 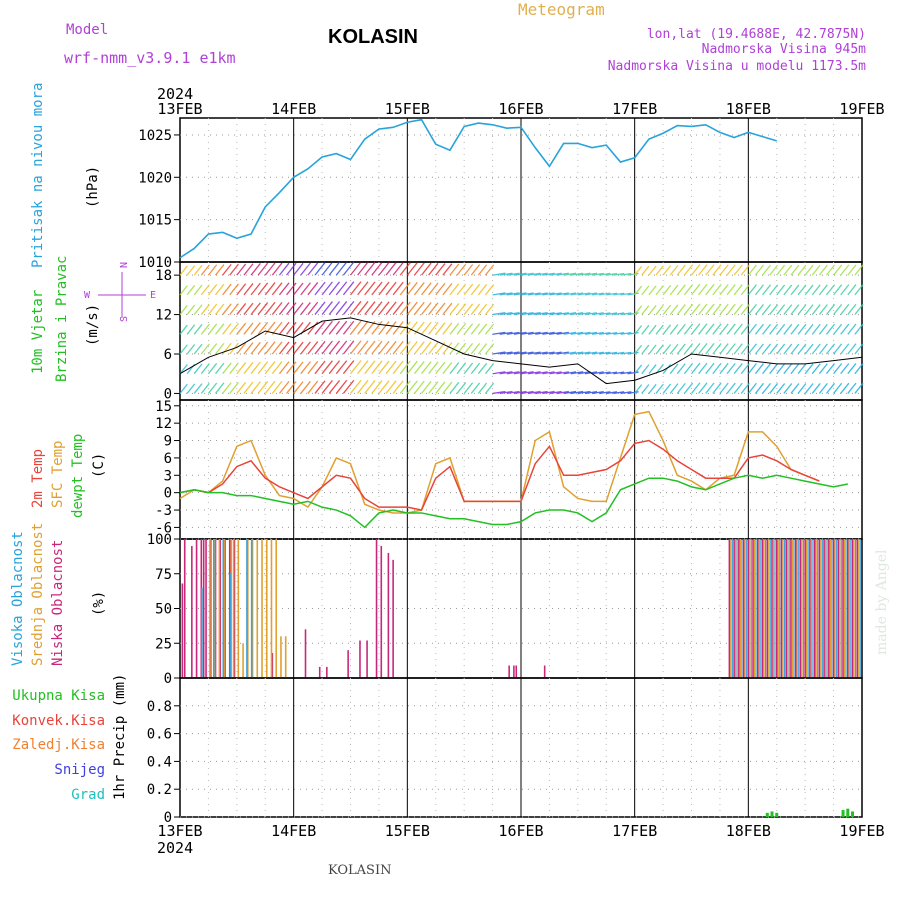 What do you see at coordinates (159, 540) in the screenshot?
I see `y-tick-label: 100` at bounding box center [159, 540].